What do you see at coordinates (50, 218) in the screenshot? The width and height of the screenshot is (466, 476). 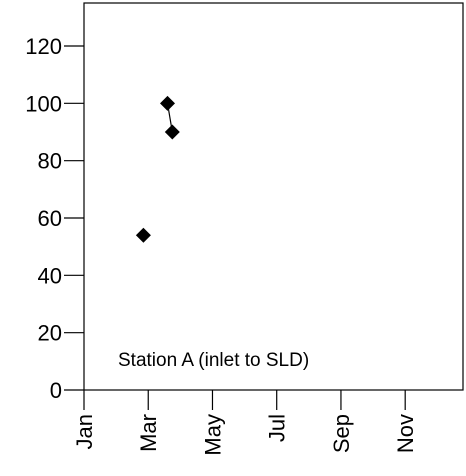 I see `y-tick-label: 60` at bounding box center [50, 218].